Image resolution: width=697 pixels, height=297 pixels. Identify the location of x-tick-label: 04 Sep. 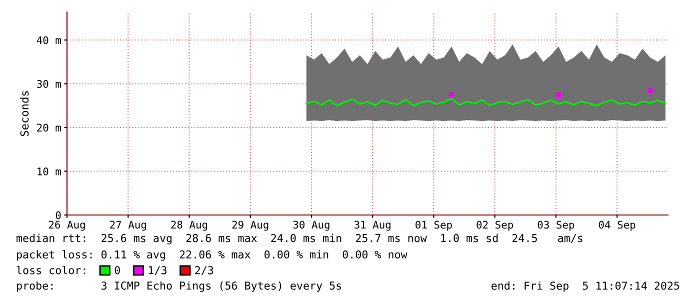
(617, 225).